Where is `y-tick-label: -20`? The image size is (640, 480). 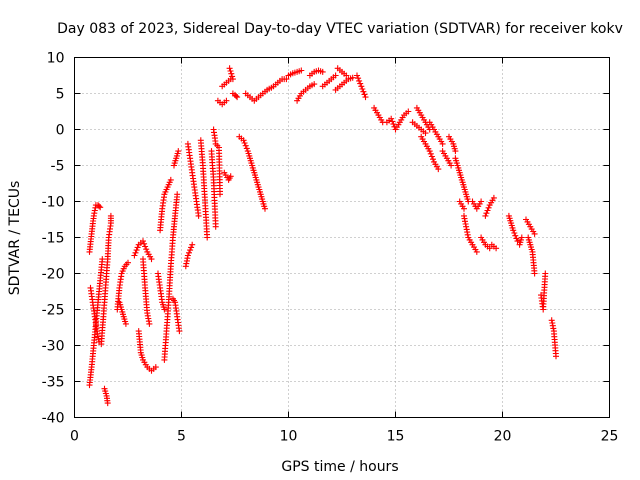
y-tick-label: -20 is located at coordinates (53, 275).